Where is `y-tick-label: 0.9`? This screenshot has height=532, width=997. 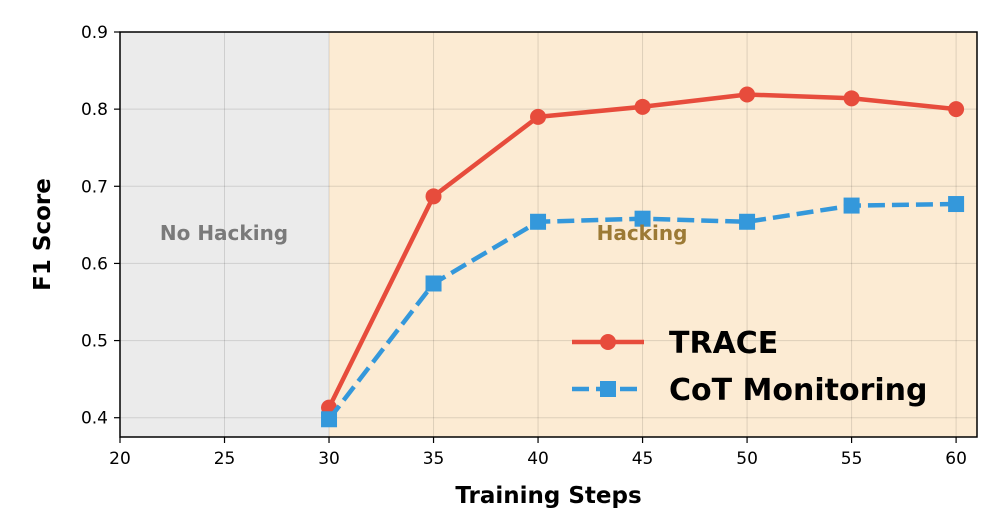 y-tick-label: 0.9 is located at coordinates (94, 33).